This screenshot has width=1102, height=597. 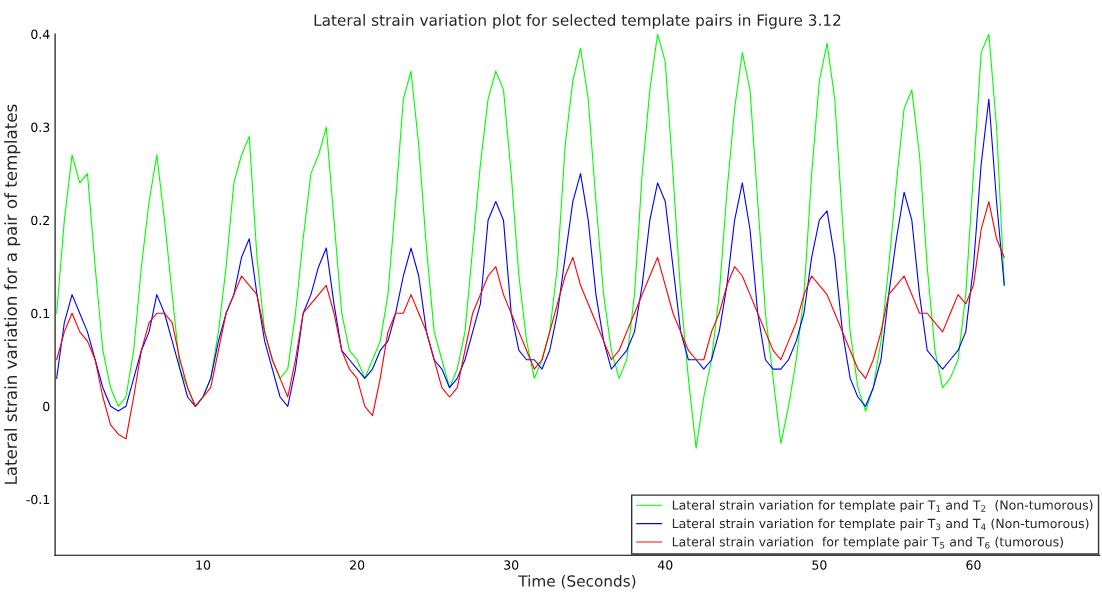 What do you see at coordinates (819, 565) in the screenshot?
I see `x-tick-label: 50` at bounding box center [819, 565].